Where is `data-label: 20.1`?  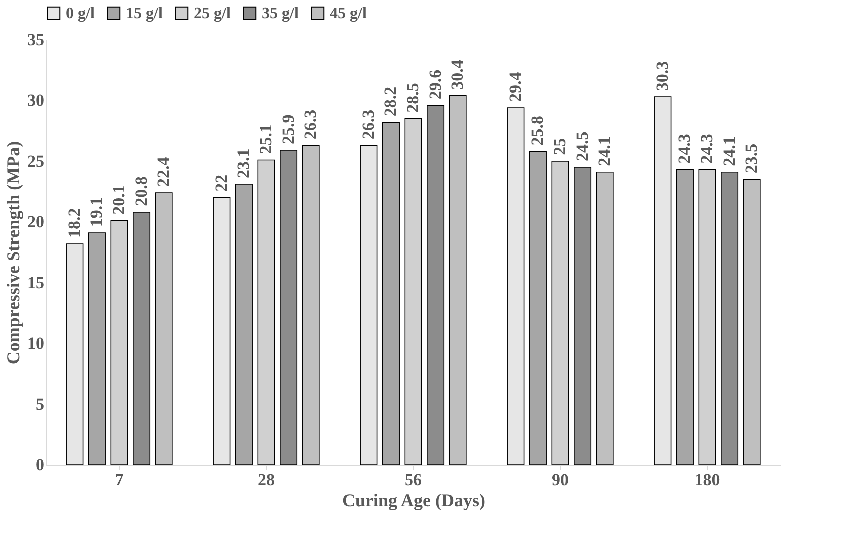 data-label: 20.1 is located at coordinates (119, 200).